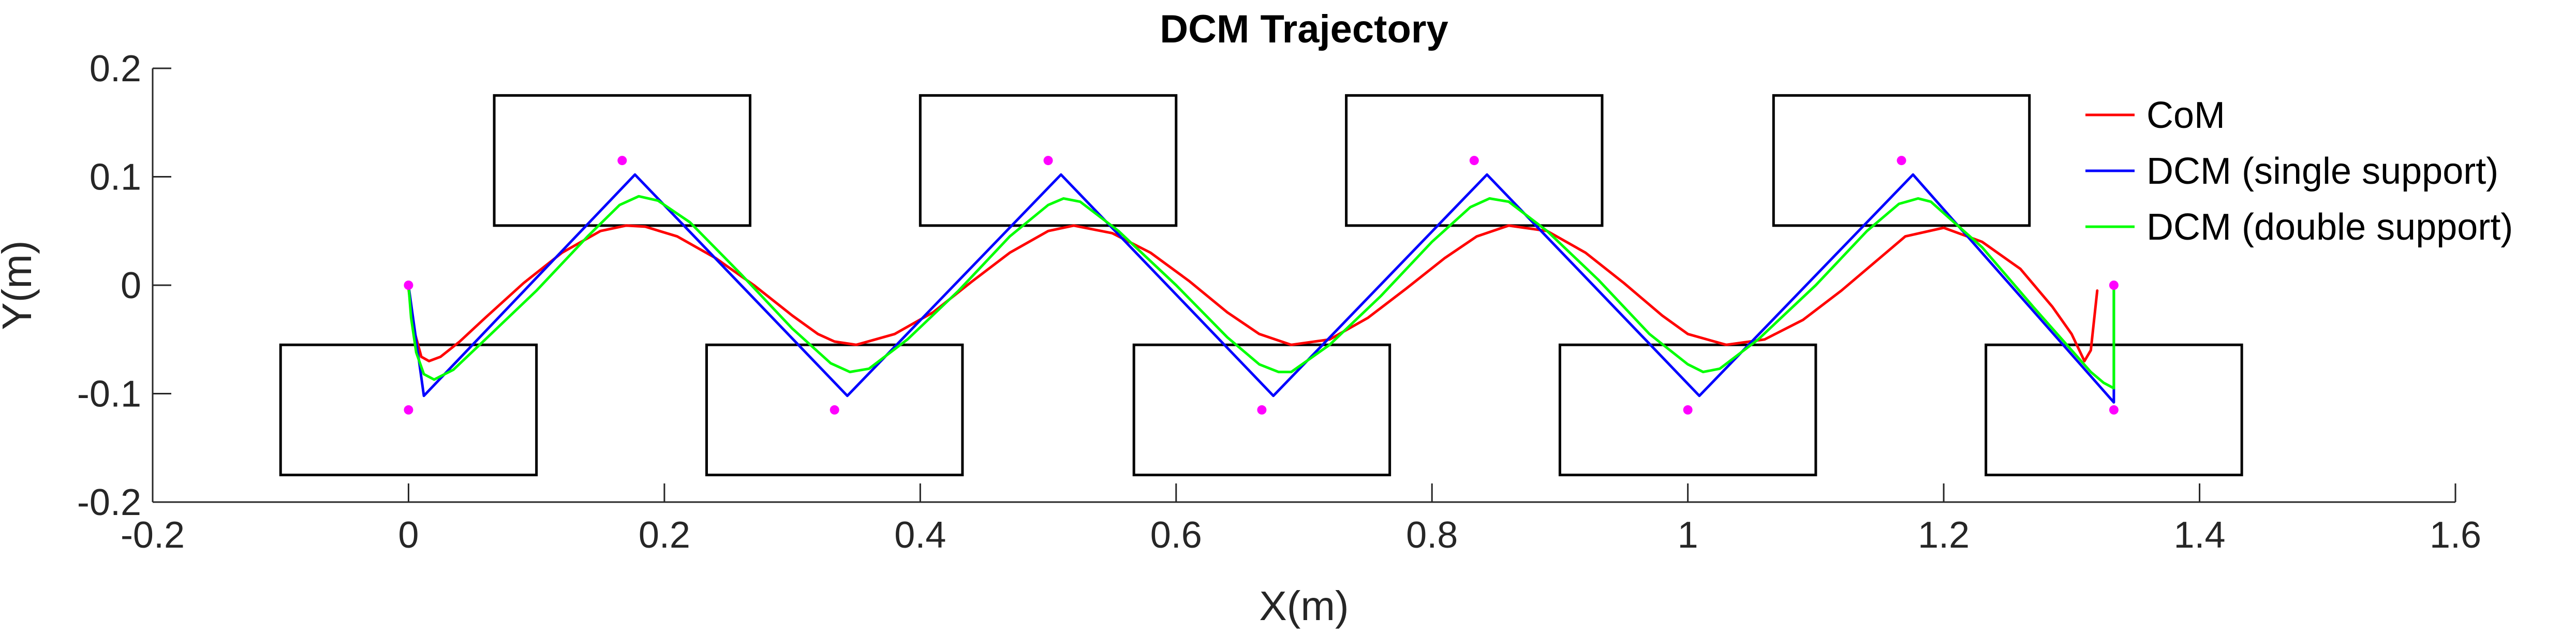 This screenshot has width=2576, height=632. I want to click on x-tick-label: -0.2, so click(153, 535).